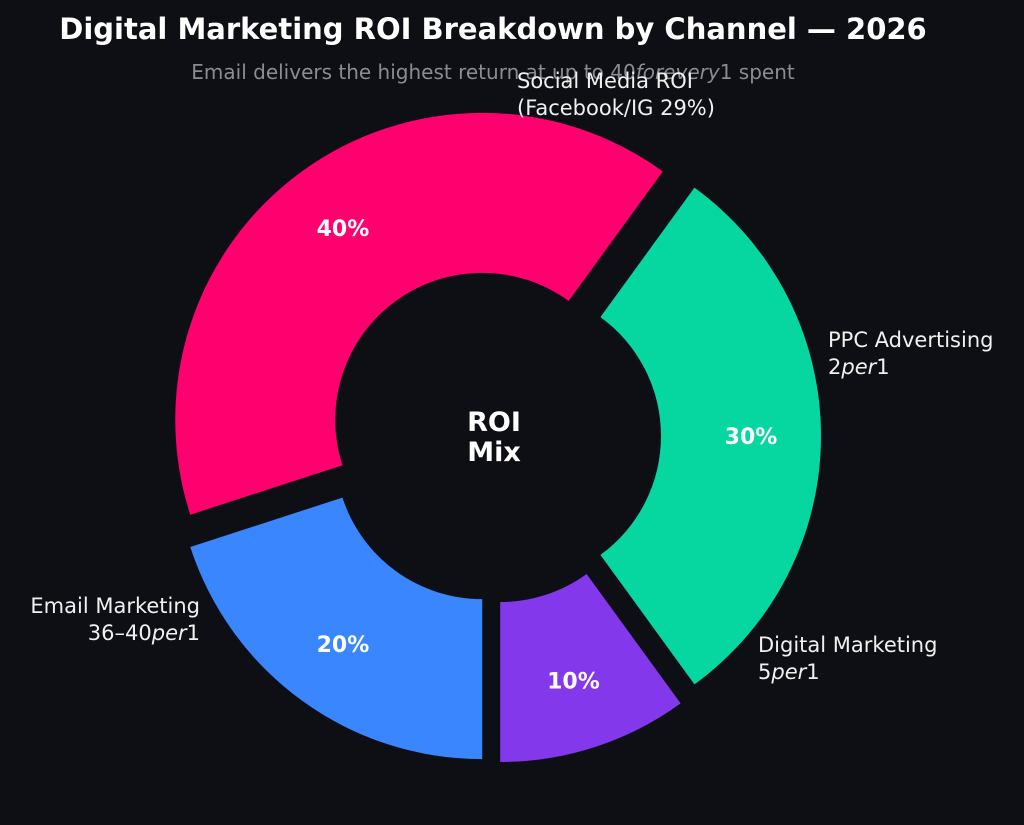 This screenshot has width=1024, height=825. Describe the element at coordinates (573, 681) in the screenshot. I see `slice-value-label: 10%` at that location.